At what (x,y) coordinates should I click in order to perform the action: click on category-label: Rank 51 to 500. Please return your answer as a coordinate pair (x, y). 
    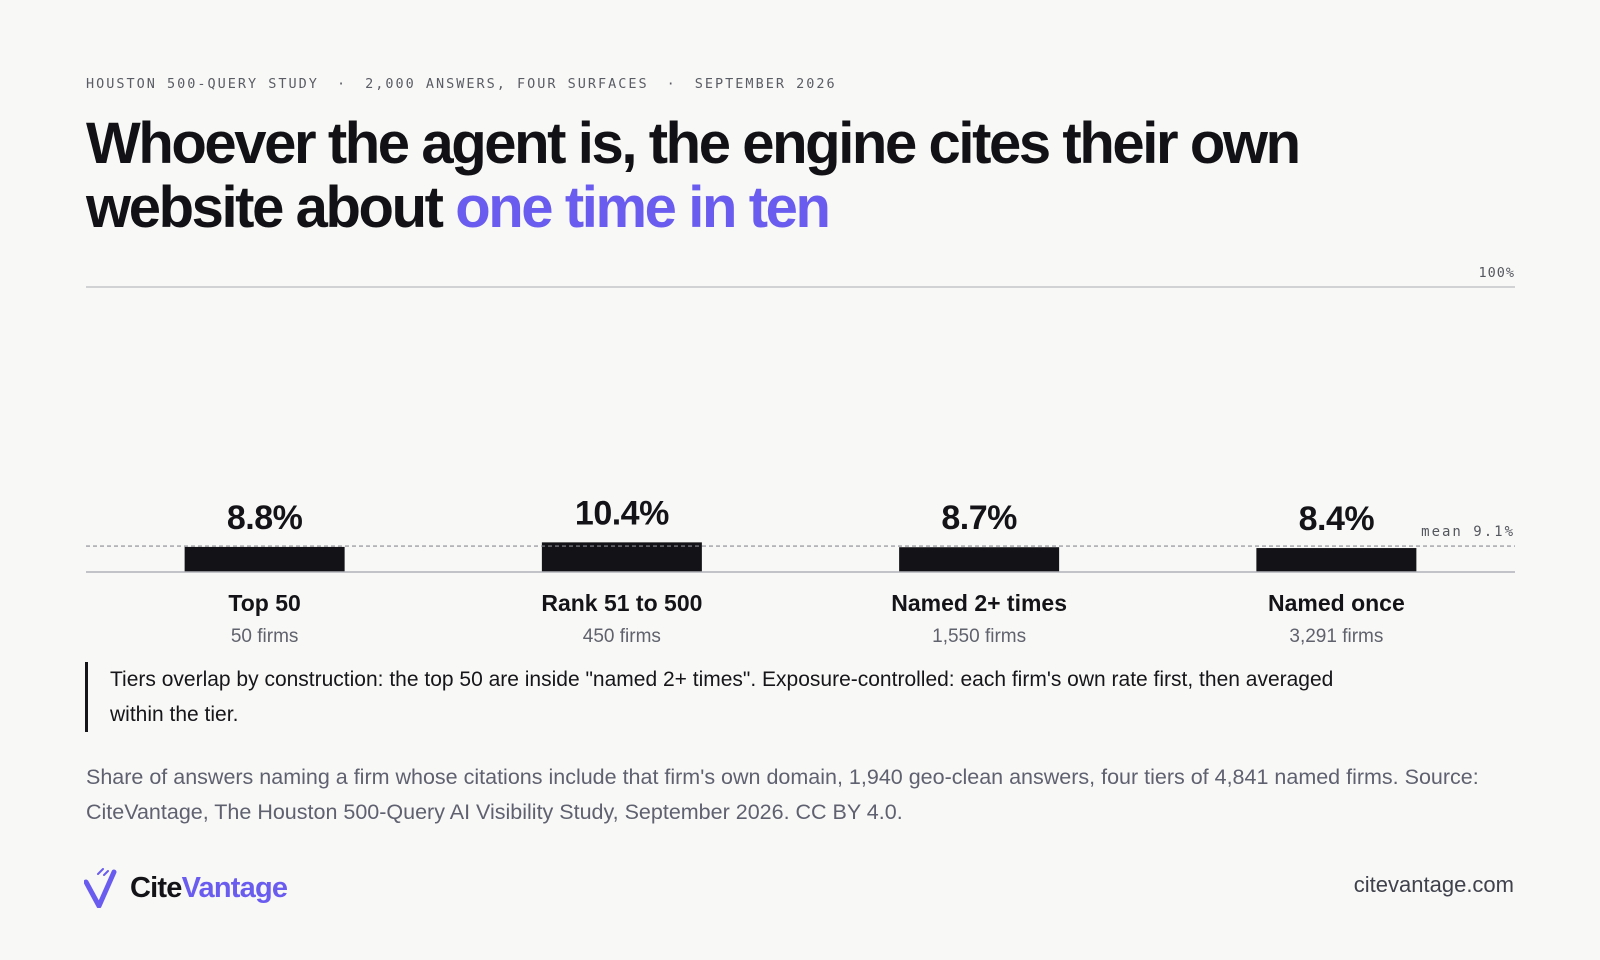
    Looking at the image, I should click on (621, 603).